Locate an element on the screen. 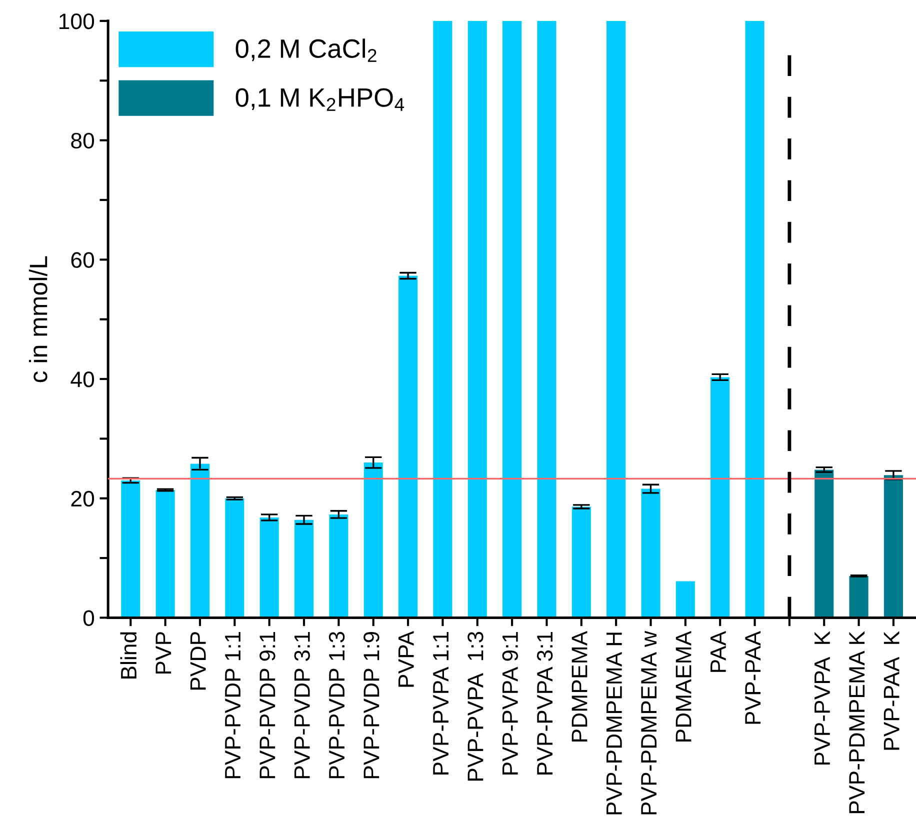 This screenshot has height=837, width=916. y-tick-label: 100 is located at coordinates (77, 21).